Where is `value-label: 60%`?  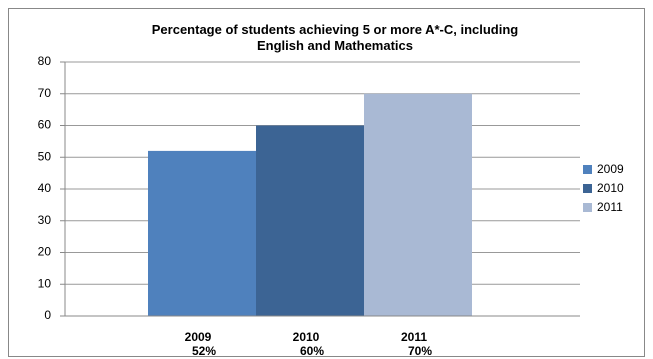
value-label: 60% is located at coordinates (312, 351).